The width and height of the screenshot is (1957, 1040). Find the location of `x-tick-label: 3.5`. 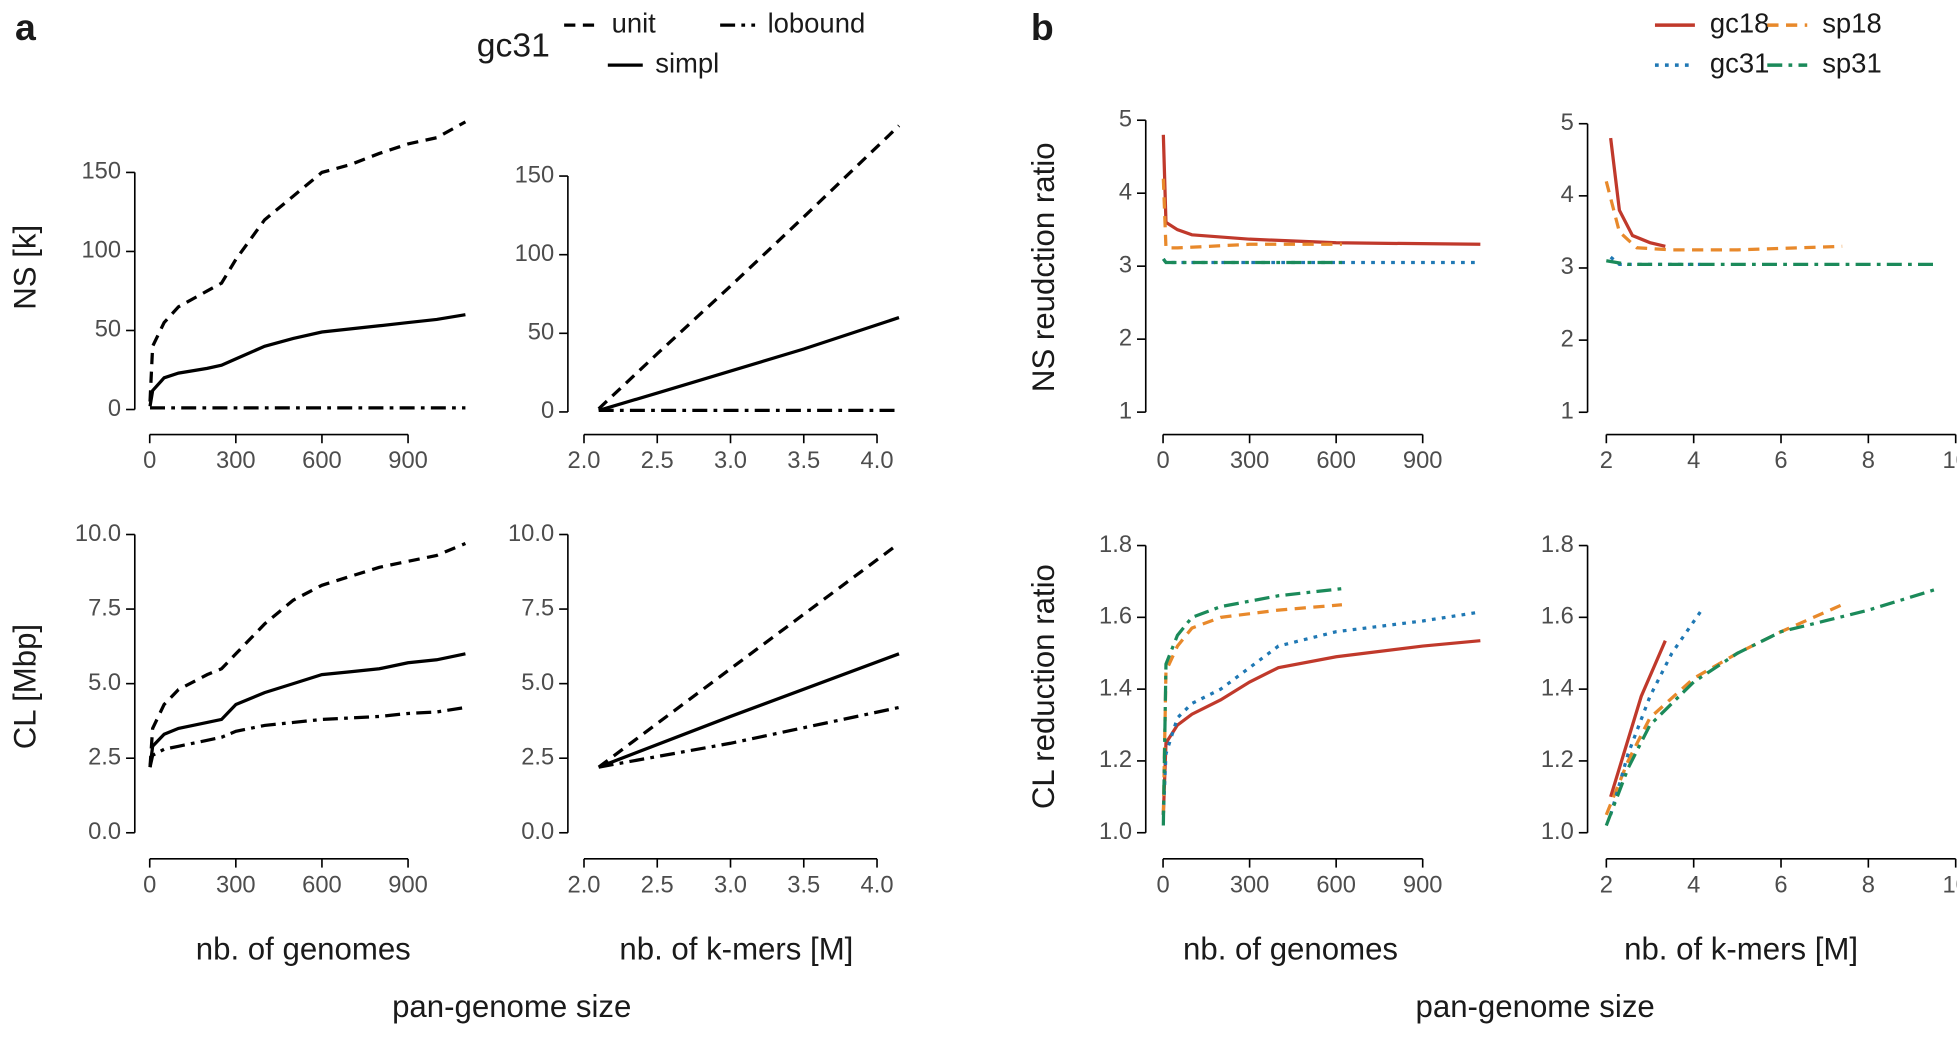

x-tick-label: 3.5 is located at coordinates (803, 461).